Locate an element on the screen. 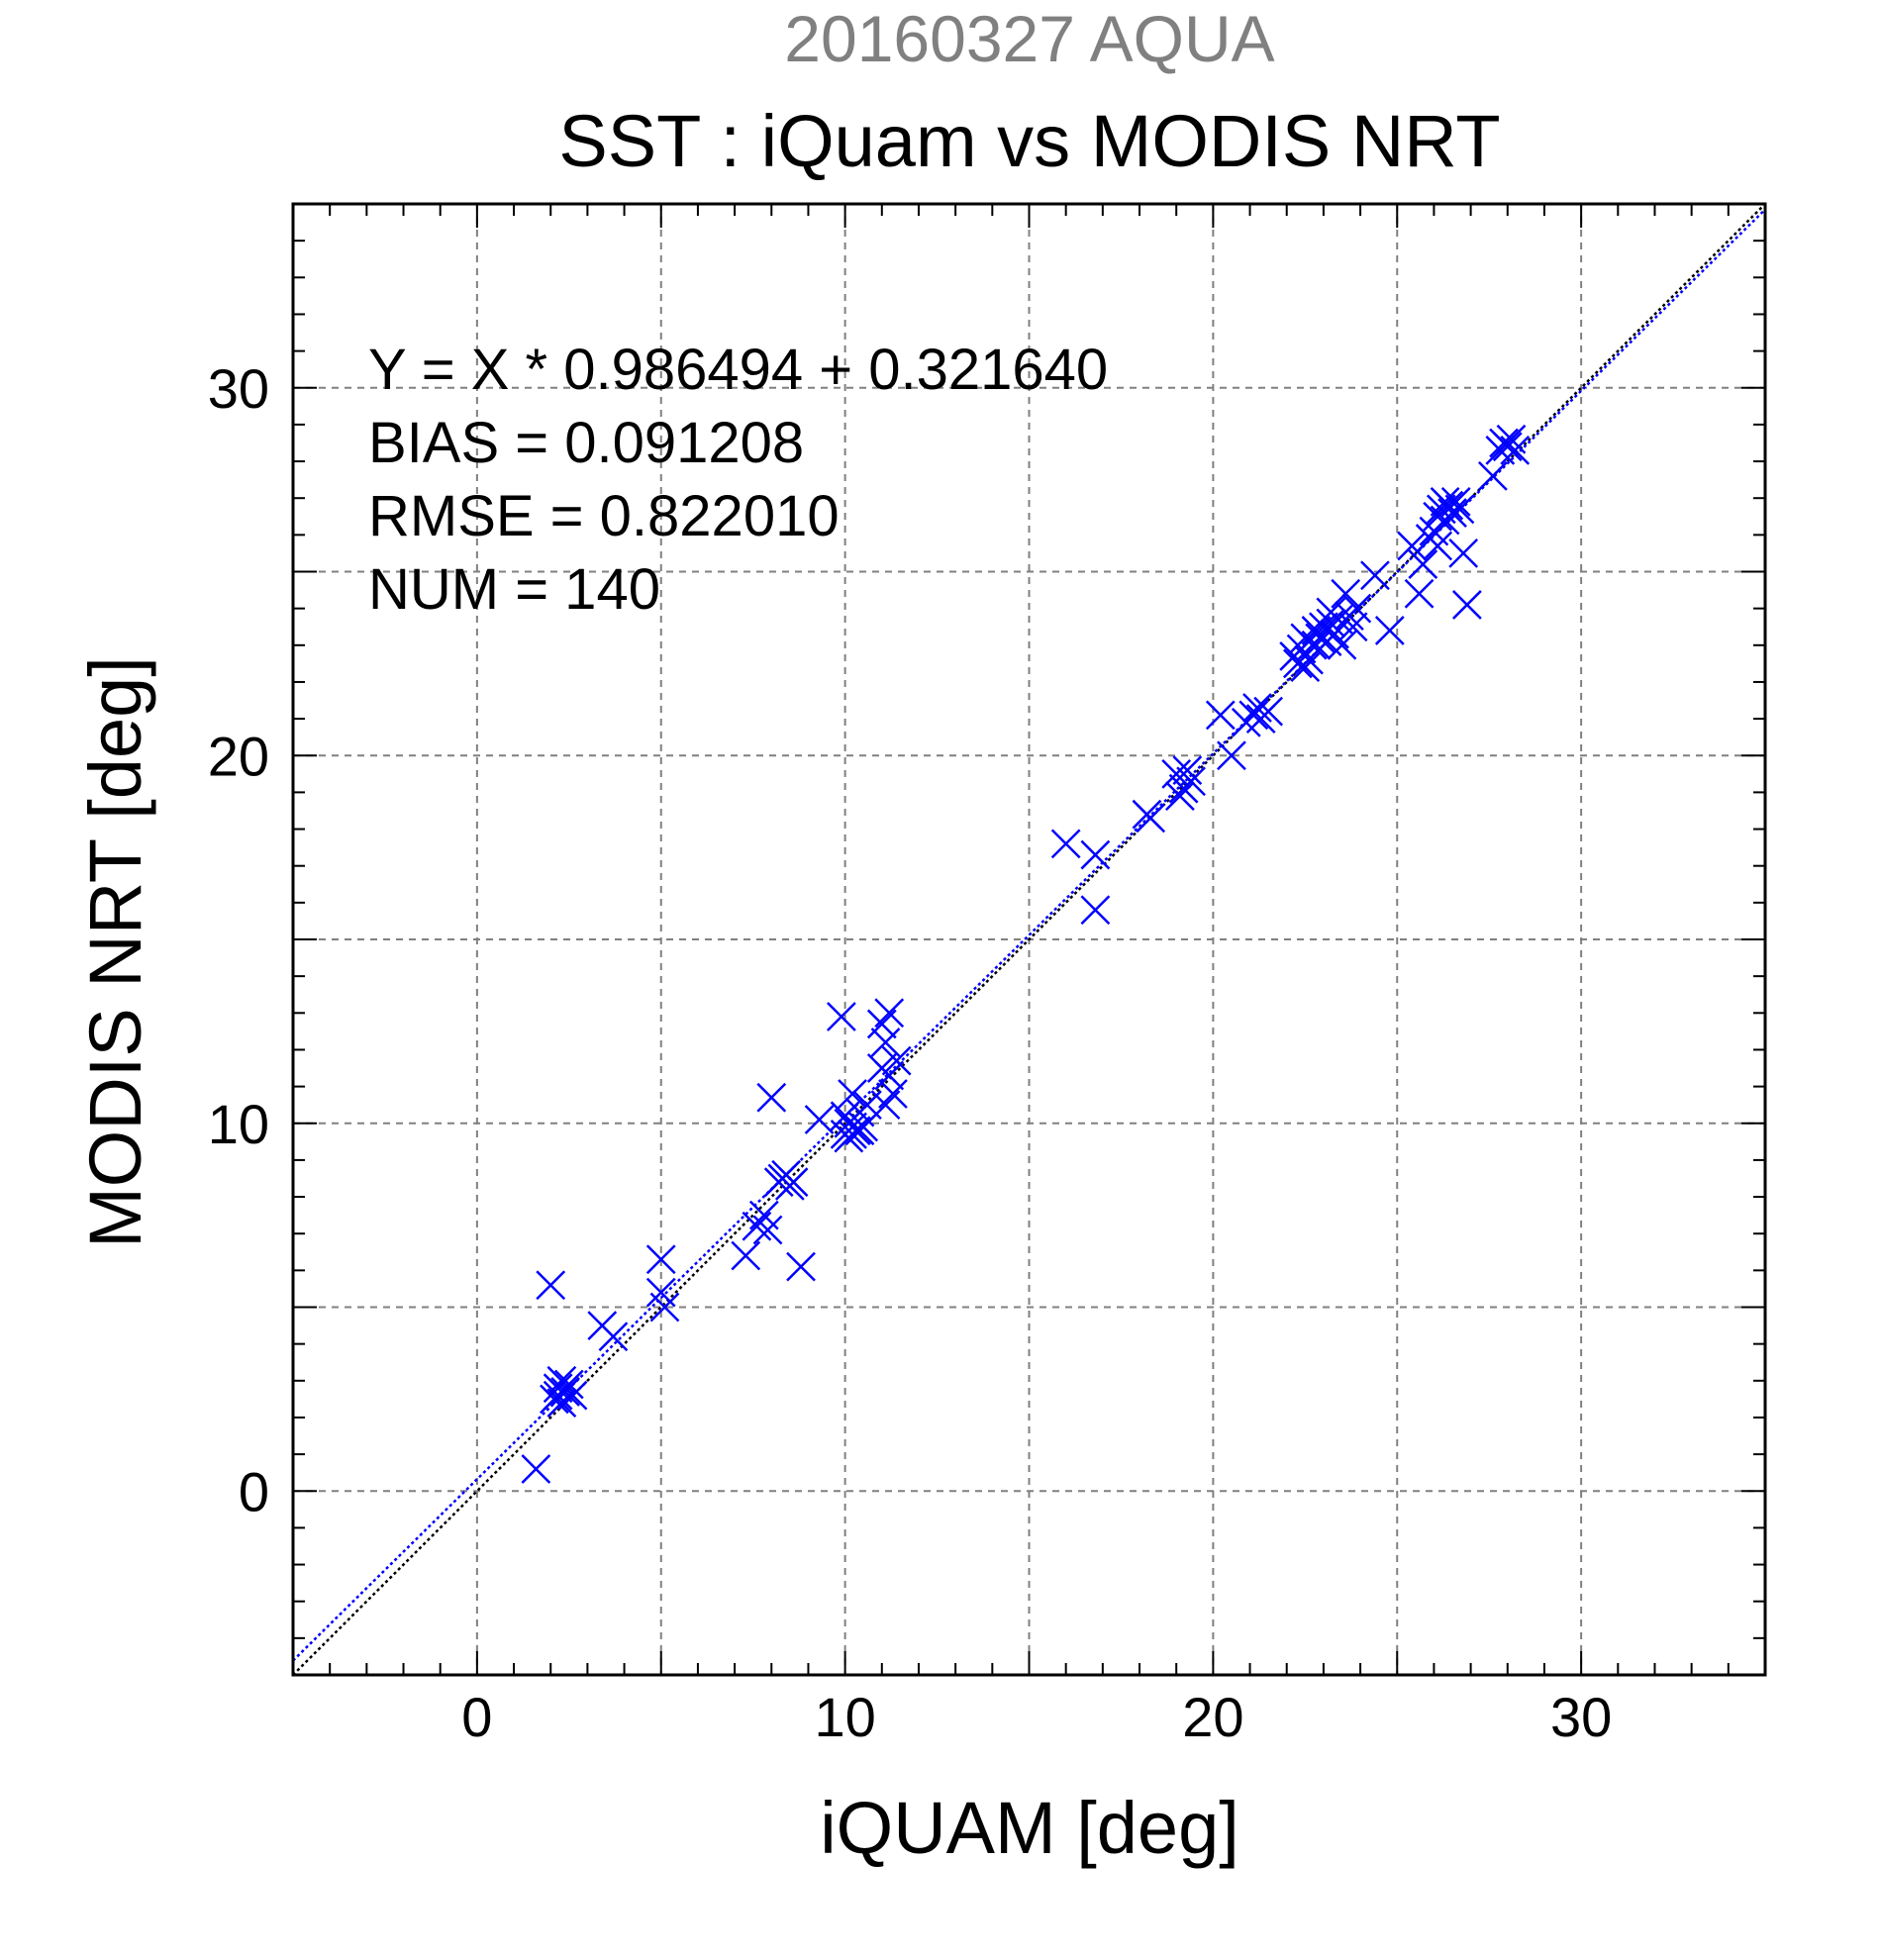  x-tick-label: 30 is located at coordinates (1581, 1717).